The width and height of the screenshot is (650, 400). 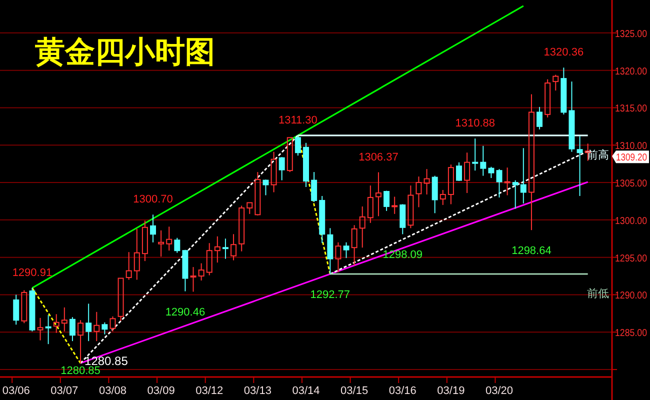 I want to click on x-tick-label: 03/15, so click(x=354, y=391).